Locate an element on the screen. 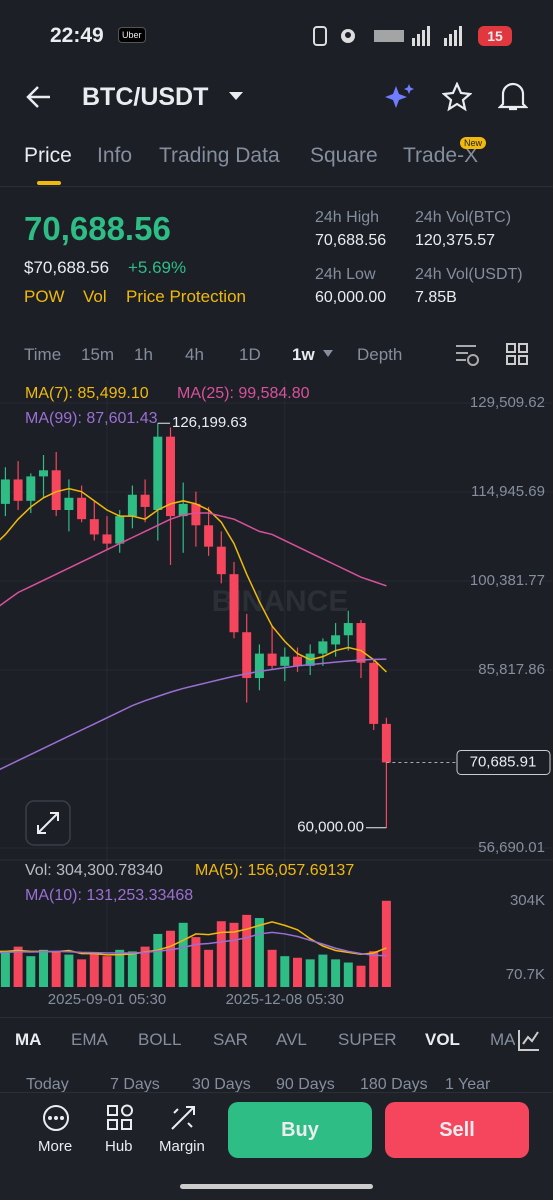  margin-icon is located at coordinates (183, 1118).